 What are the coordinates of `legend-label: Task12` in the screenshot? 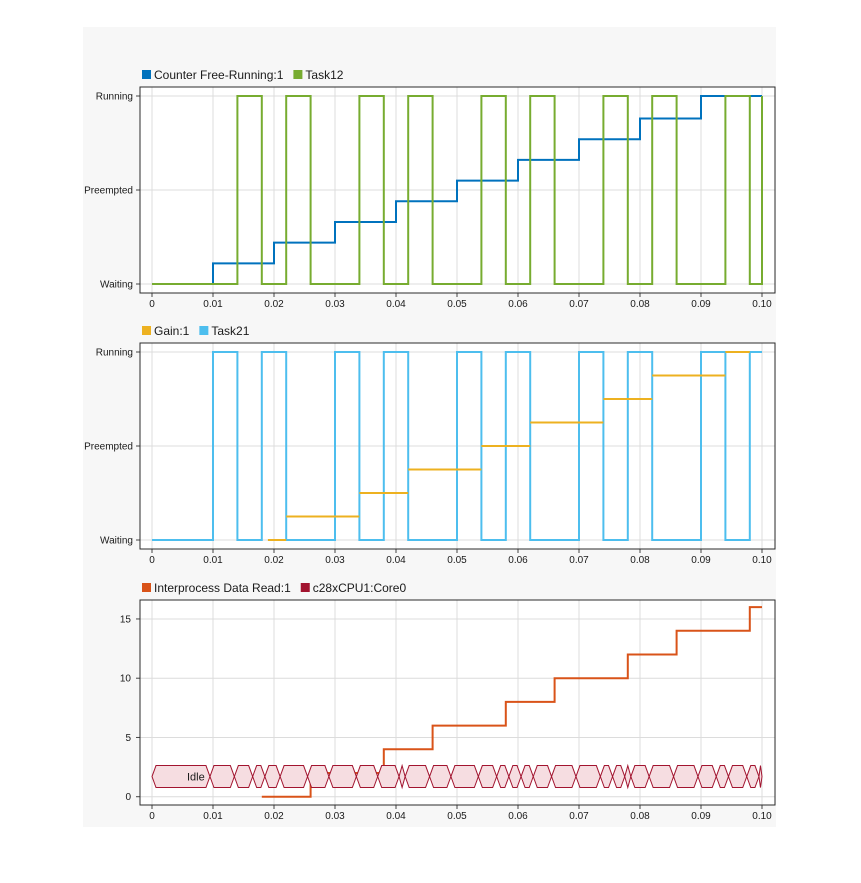 It's located at (324, 75).